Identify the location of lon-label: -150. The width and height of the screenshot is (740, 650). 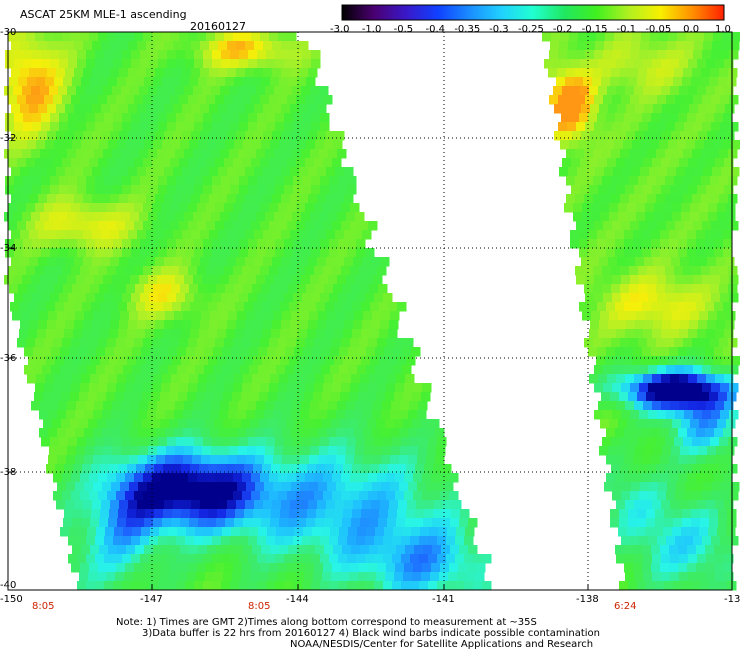
(11, 599).